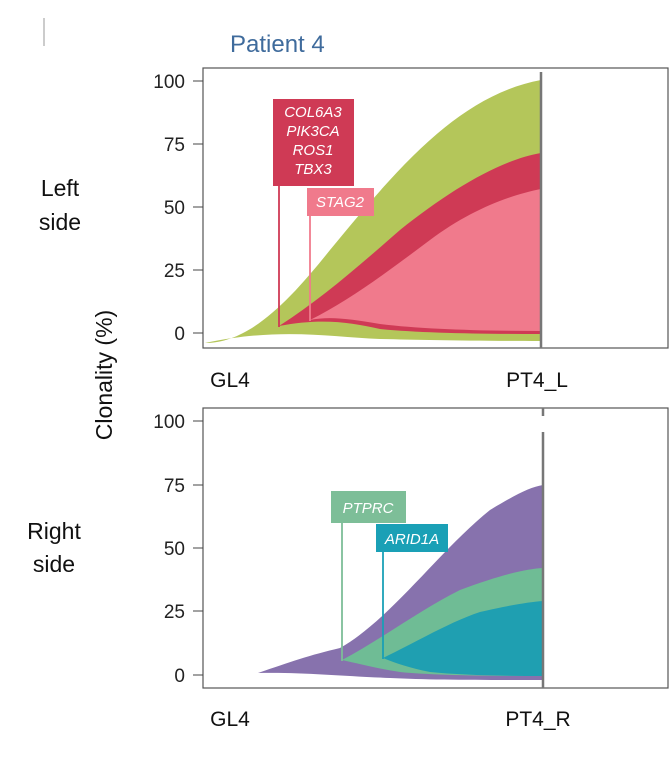  Describe the element at coordinates (463, 638) in the screenshot. I see `area-teal` at that location.